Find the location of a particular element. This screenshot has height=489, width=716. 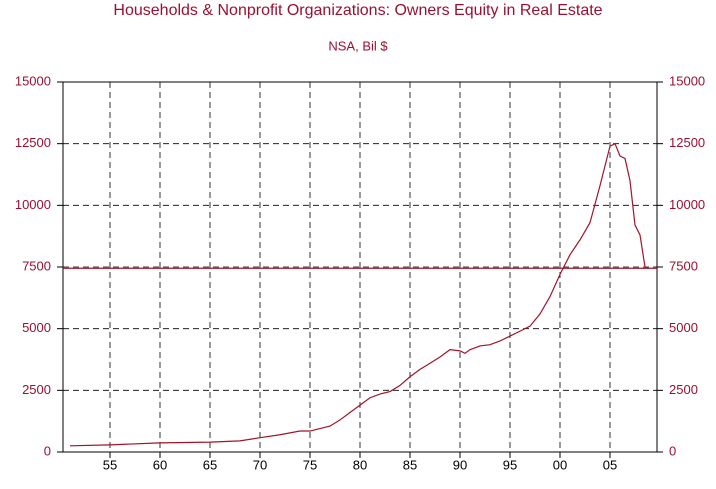

x-tick-label: 95 is located at coordinates (510, 464).